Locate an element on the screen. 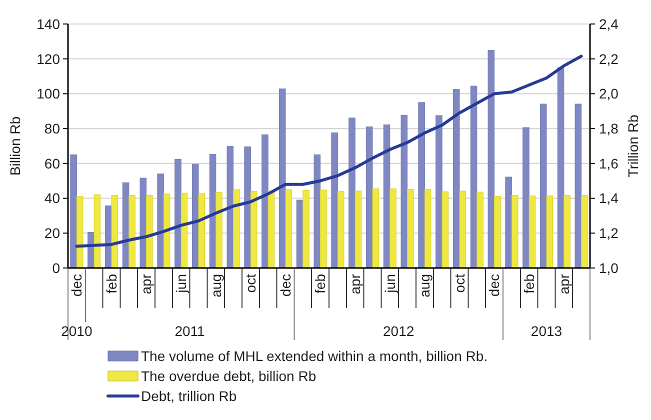 Image resolution: width=651 pixels, height=420 pixels. y-tick-label: 20 is located at coordinates (52, 233).